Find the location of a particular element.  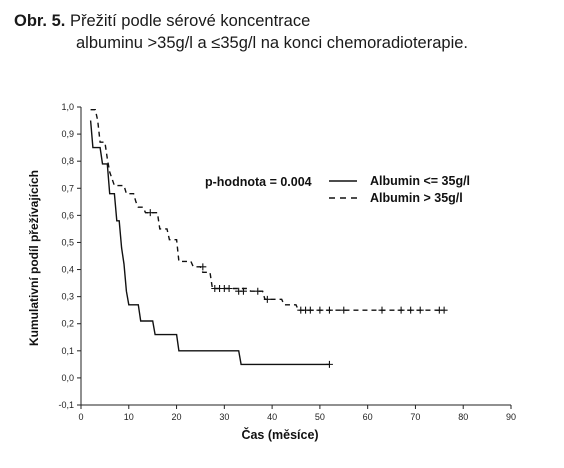

y-tick-label: 0,6 is located at coordinates (67, 215).